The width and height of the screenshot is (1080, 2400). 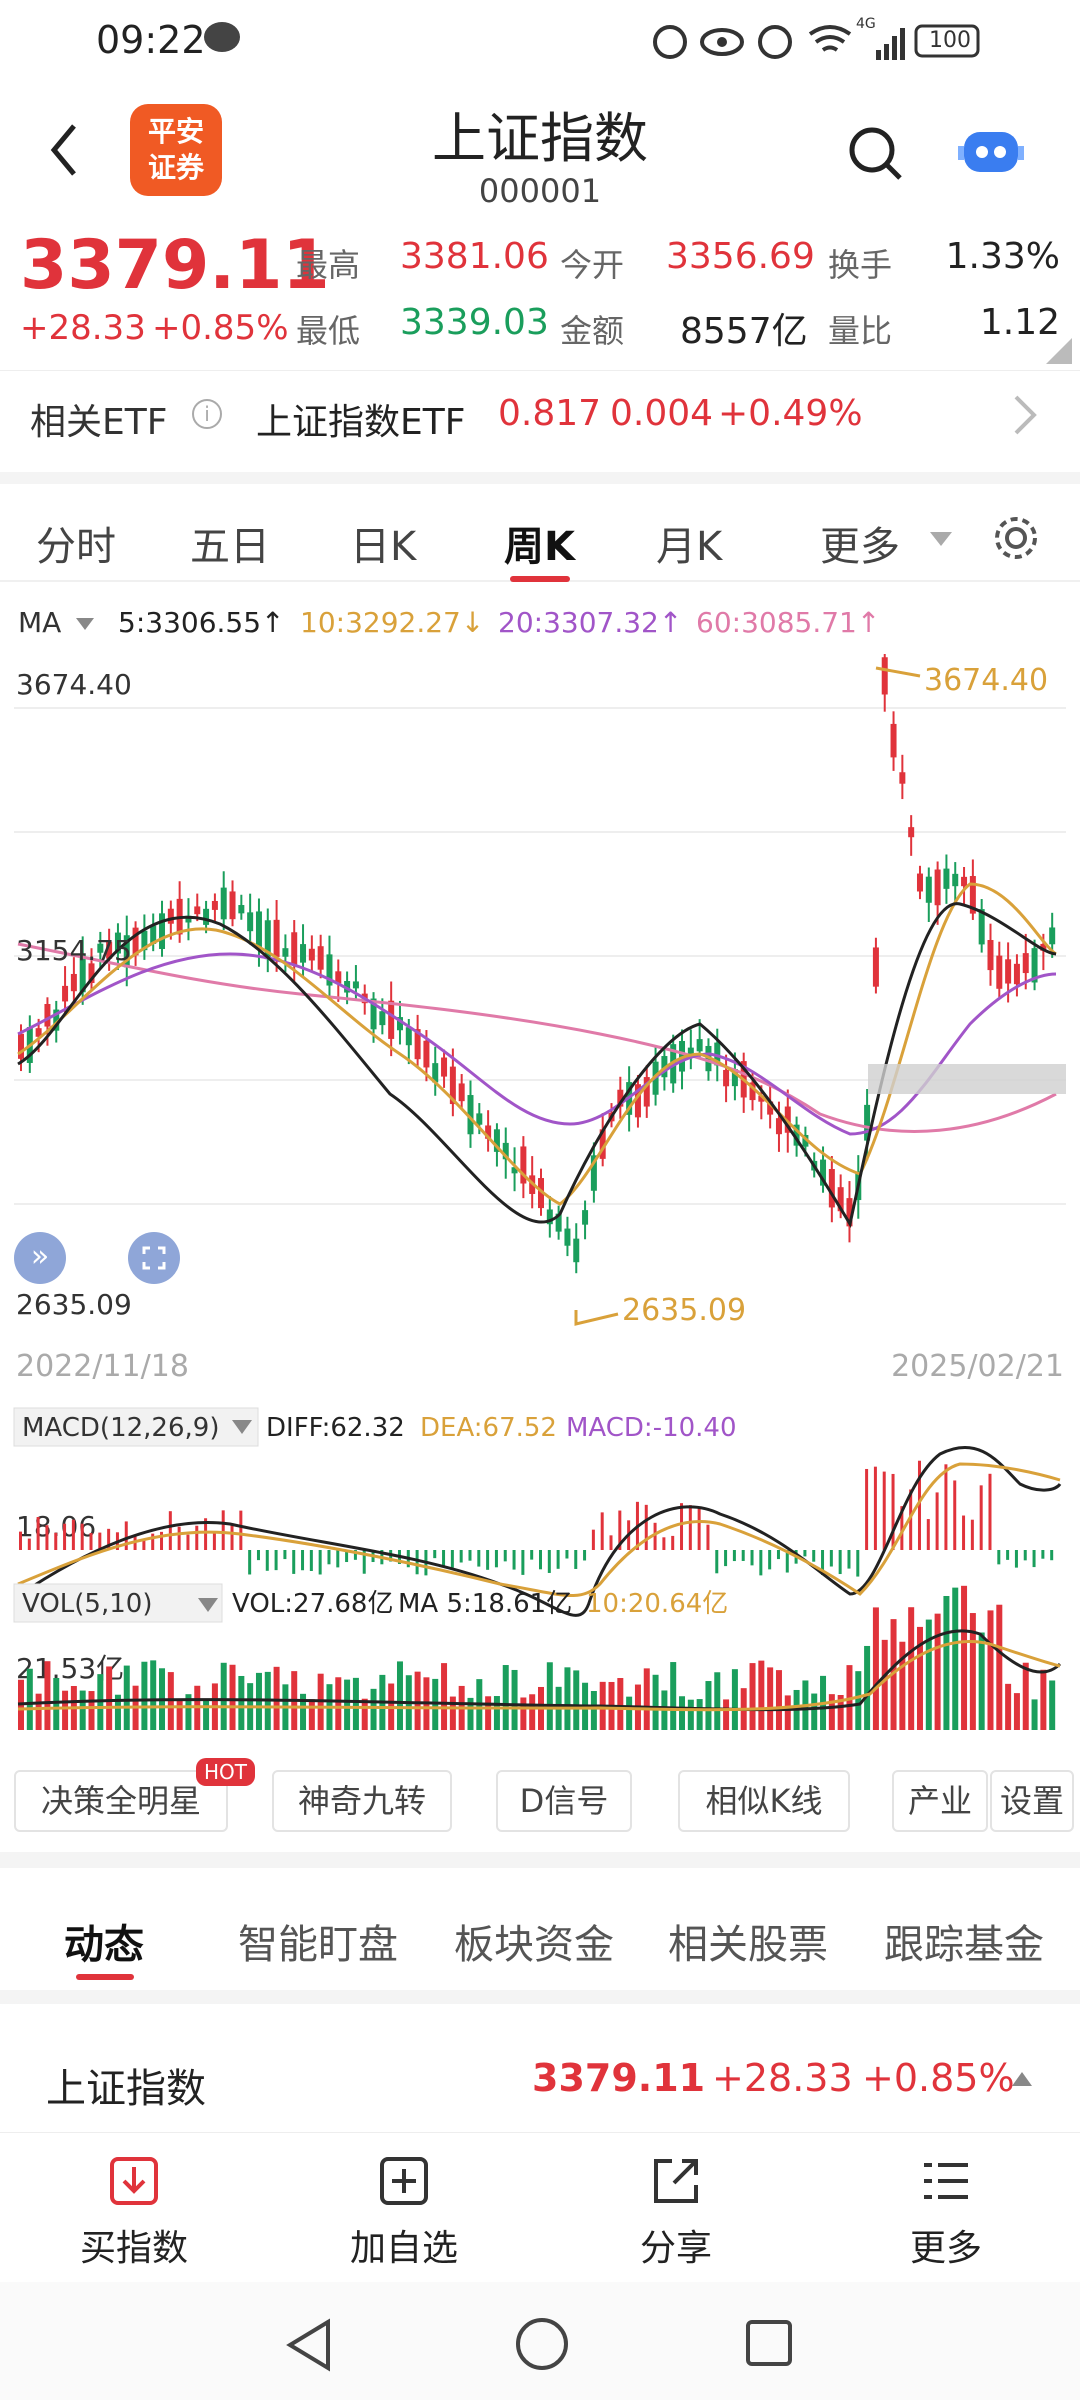 What do you see at coordinates (542, 2344) in the screenshot?
I see `nav-home-icon` at bounding box center [542, 2344].